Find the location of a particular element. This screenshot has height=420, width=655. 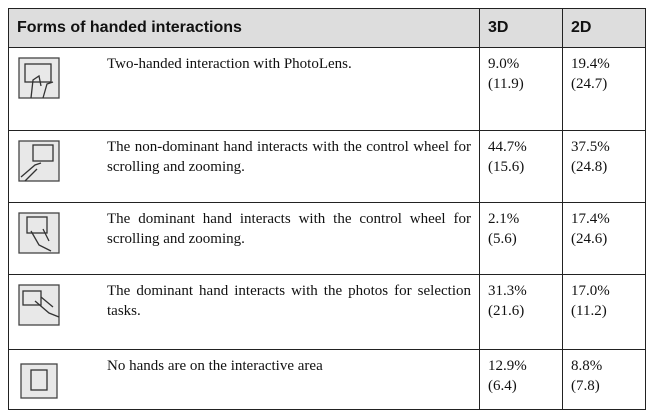

value-2d: 8.8% (7.8) is located at coordinates (604, 379).